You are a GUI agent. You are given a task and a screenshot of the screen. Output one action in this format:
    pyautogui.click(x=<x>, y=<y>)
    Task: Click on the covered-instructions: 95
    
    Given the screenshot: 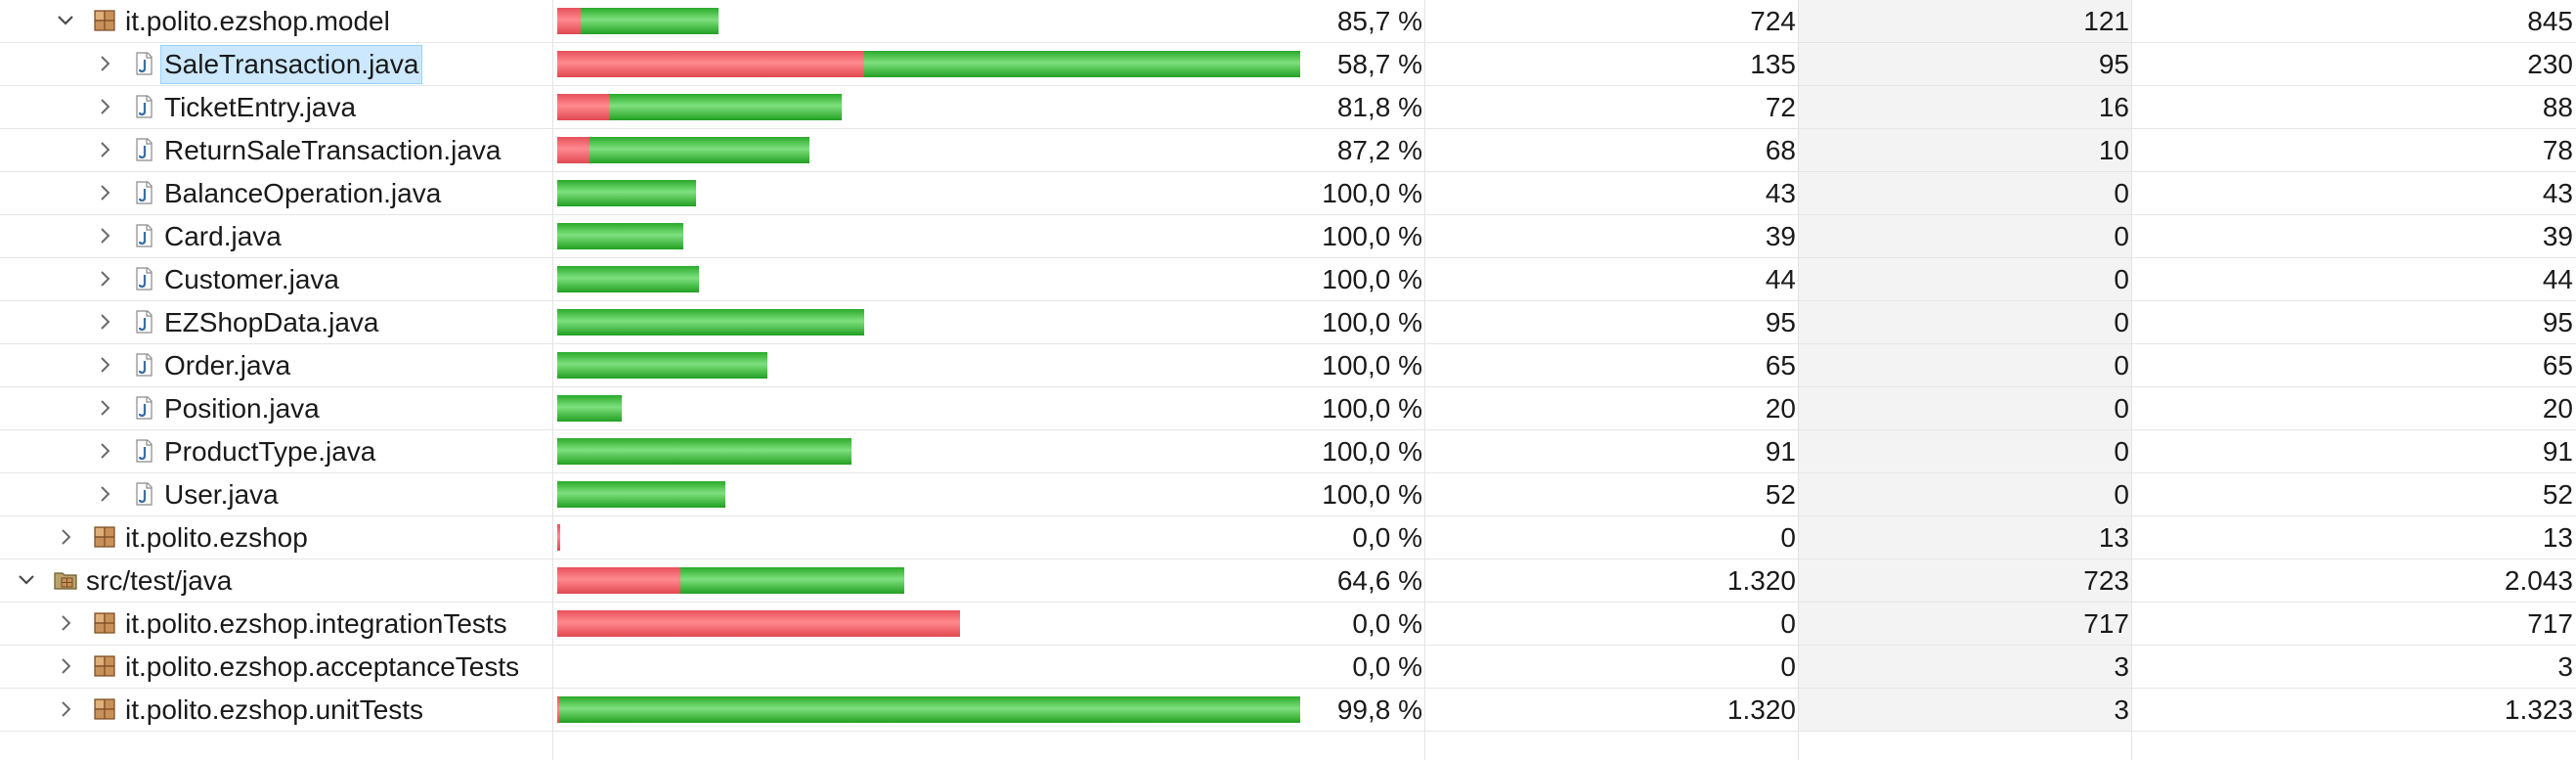 What is the action you would take?
    pyautogui.click(x=1780, y=322)
    